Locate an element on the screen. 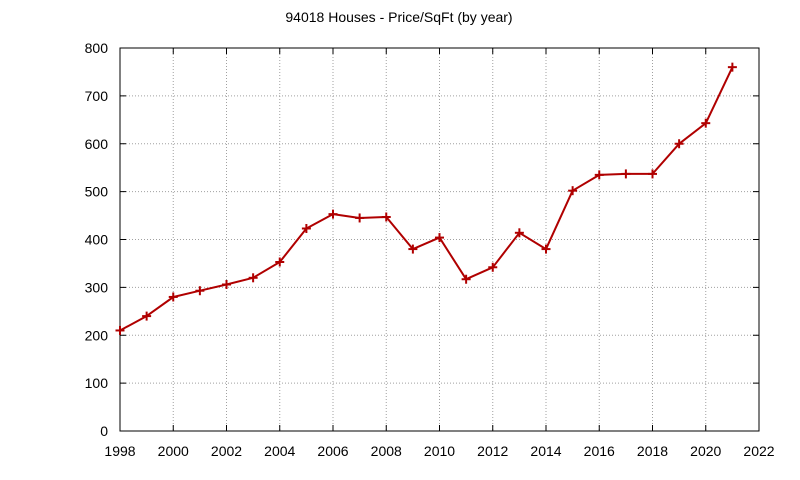 The height and width of the screenshot is (480, 800). y-tick-label: 500 is located at coordinates (97, 192).